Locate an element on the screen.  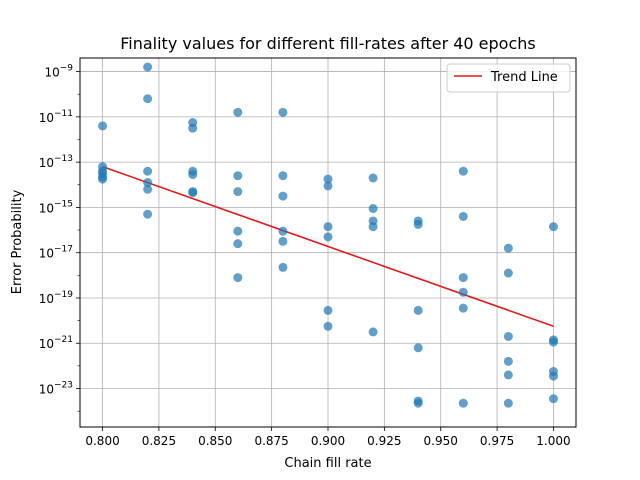
x-tick-label: 0.875 is located at coordinates (271, 441).